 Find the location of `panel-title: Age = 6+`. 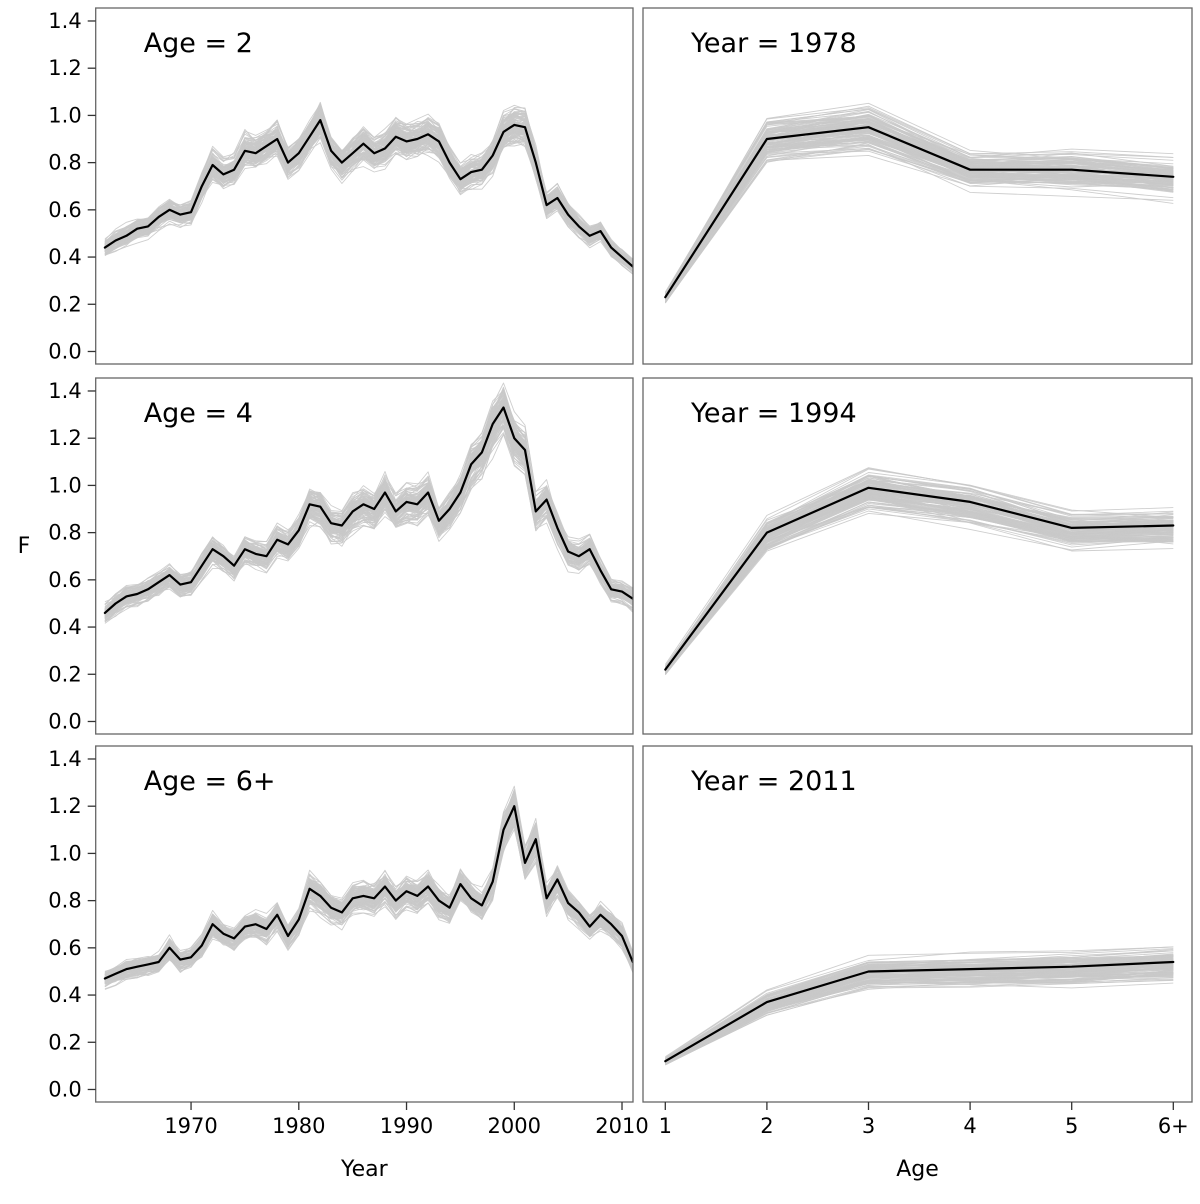

panel-title: Age = 6+ is located at coordinates (210, 781).